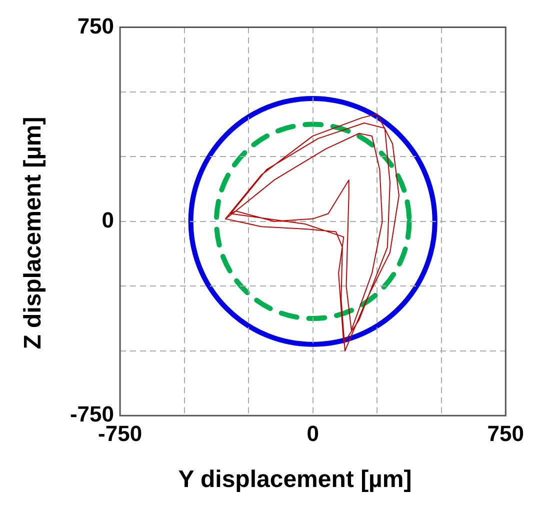 Image resolution: width=542 pixels, height=518 pixels. I want to click on y-tick-label: 750, so click(95, 25).